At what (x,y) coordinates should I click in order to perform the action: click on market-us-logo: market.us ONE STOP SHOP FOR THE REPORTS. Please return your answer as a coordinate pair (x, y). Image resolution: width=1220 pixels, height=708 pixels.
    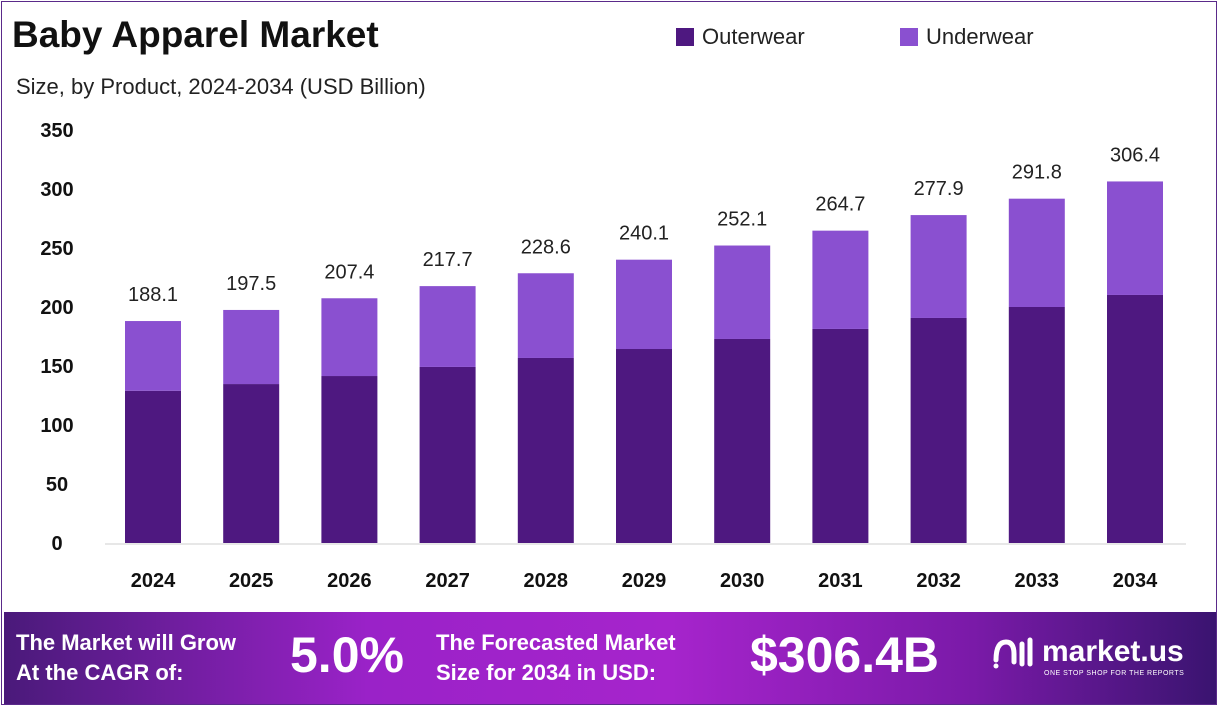
    Looking at the image, I should click on (1102, 661).